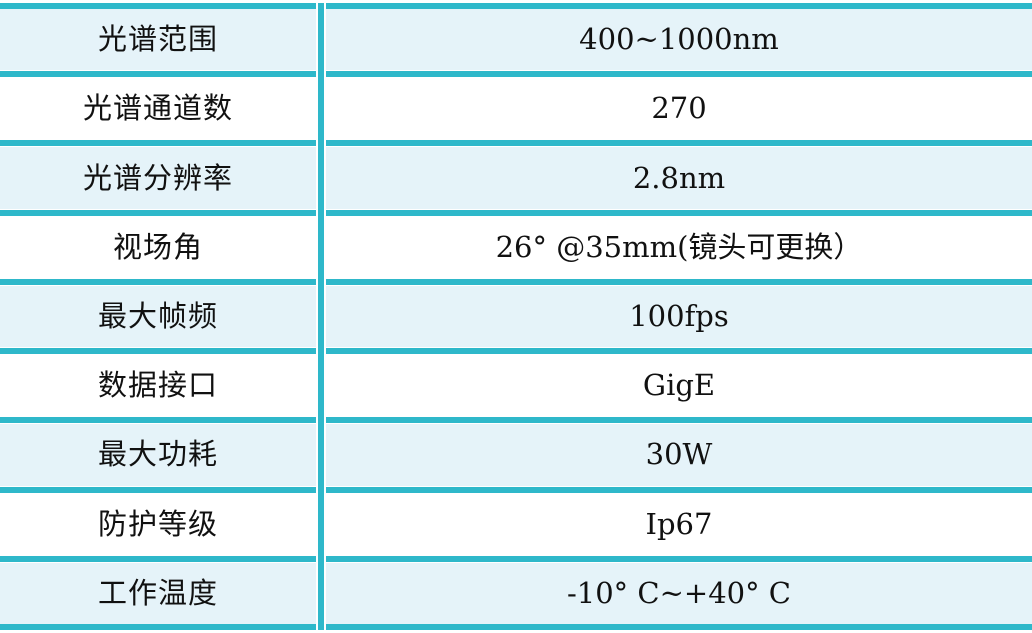 This screenshot has width=1032, height=633. Describe the element at coordinates (157, 39) in the screenshot. I see `row-label: 光谱范围` at that location.